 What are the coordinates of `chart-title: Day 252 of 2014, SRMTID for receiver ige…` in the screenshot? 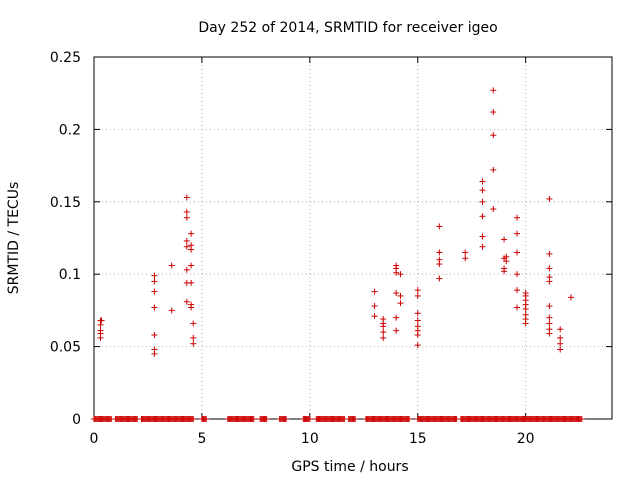 It's located at (347, 28).